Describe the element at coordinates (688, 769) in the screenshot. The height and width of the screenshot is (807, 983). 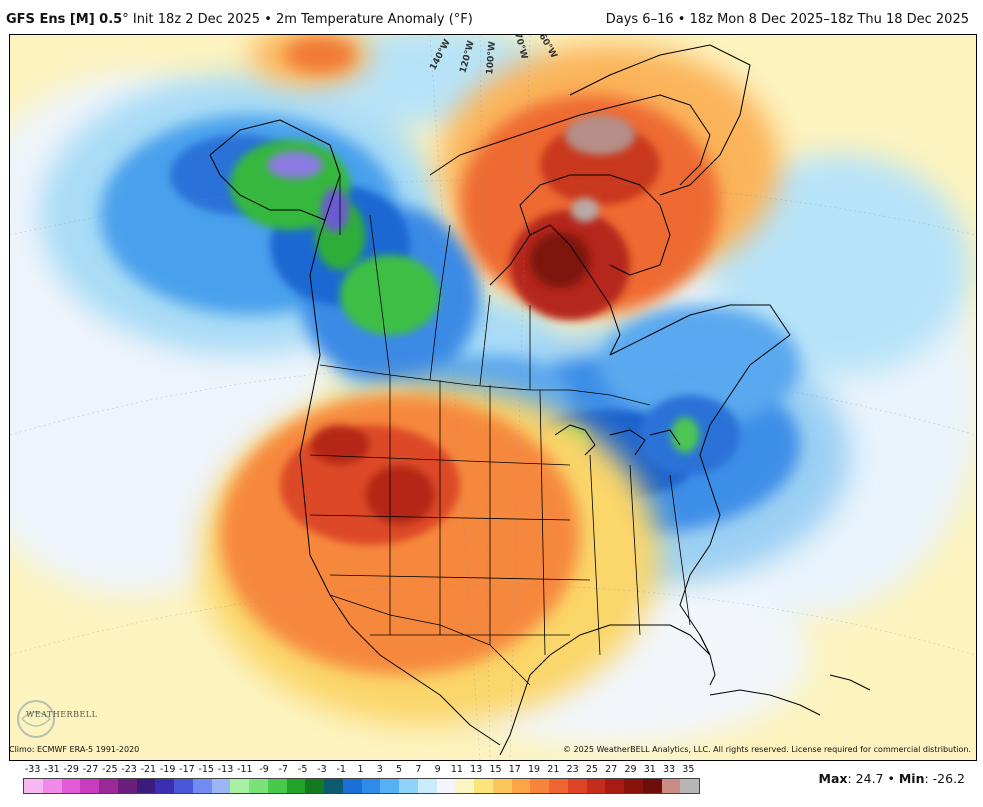
I see `scale-tick-label: 35` at that location.